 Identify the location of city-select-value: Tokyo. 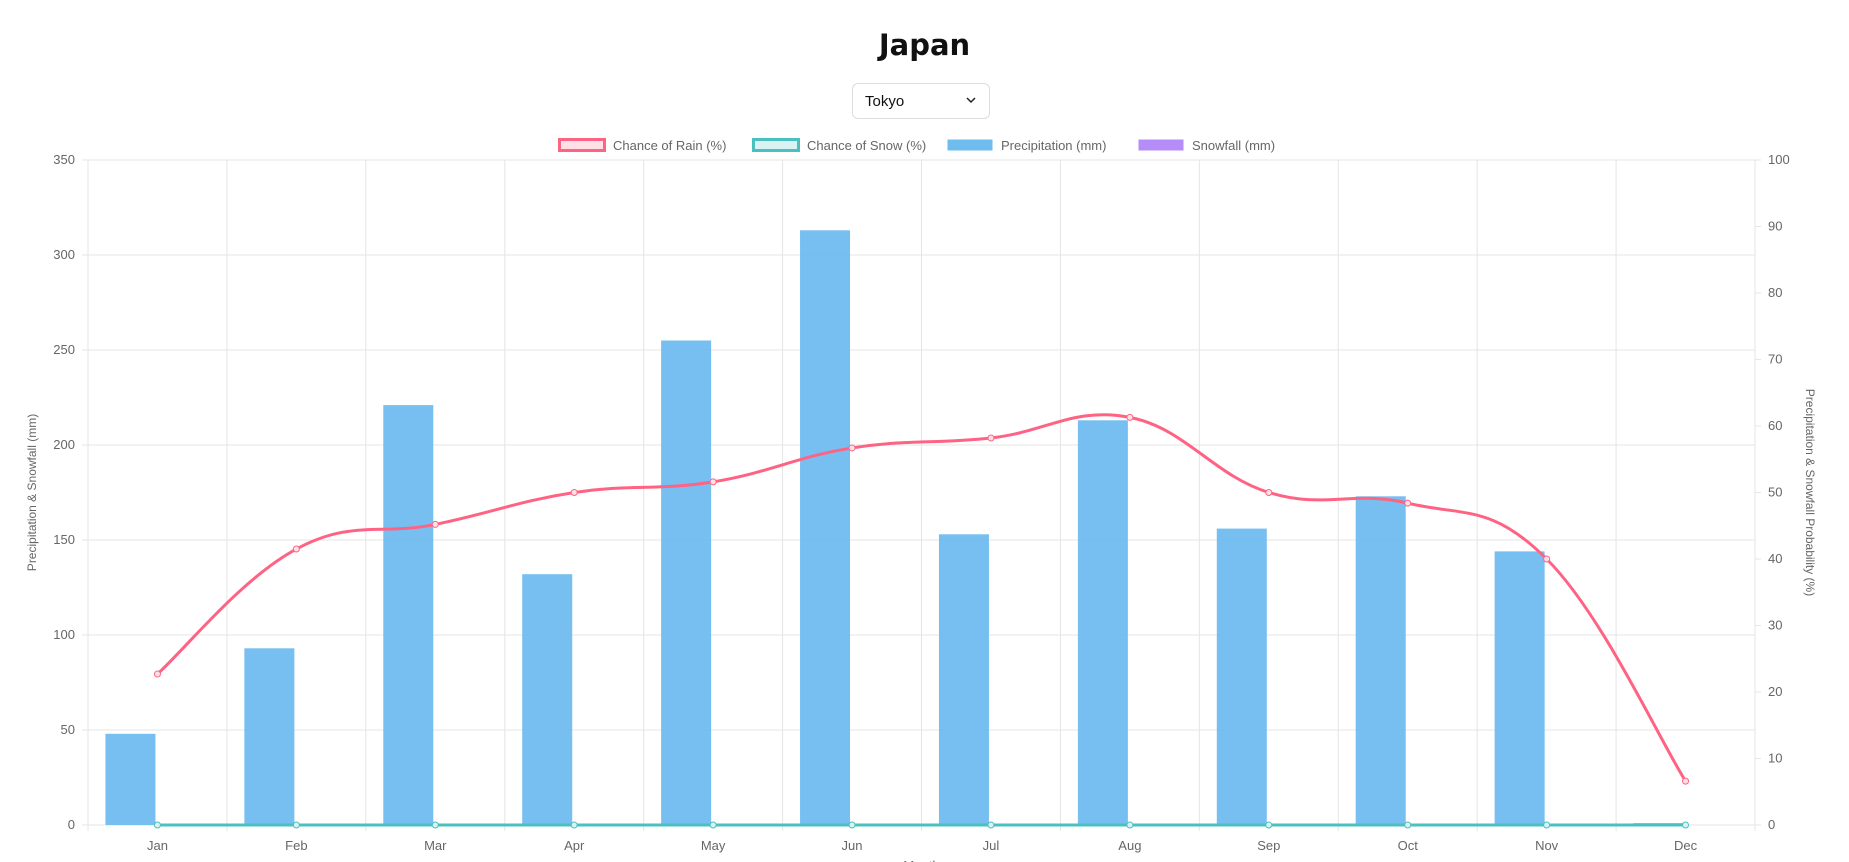
(885, 101).